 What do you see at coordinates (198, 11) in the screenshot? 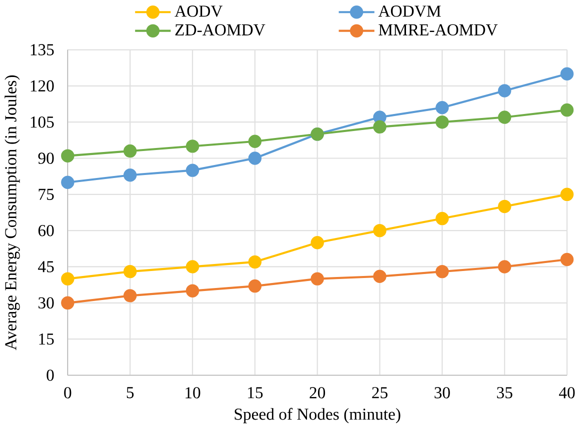
I see `legend-label: AODV` at bounding box center [198, 11].